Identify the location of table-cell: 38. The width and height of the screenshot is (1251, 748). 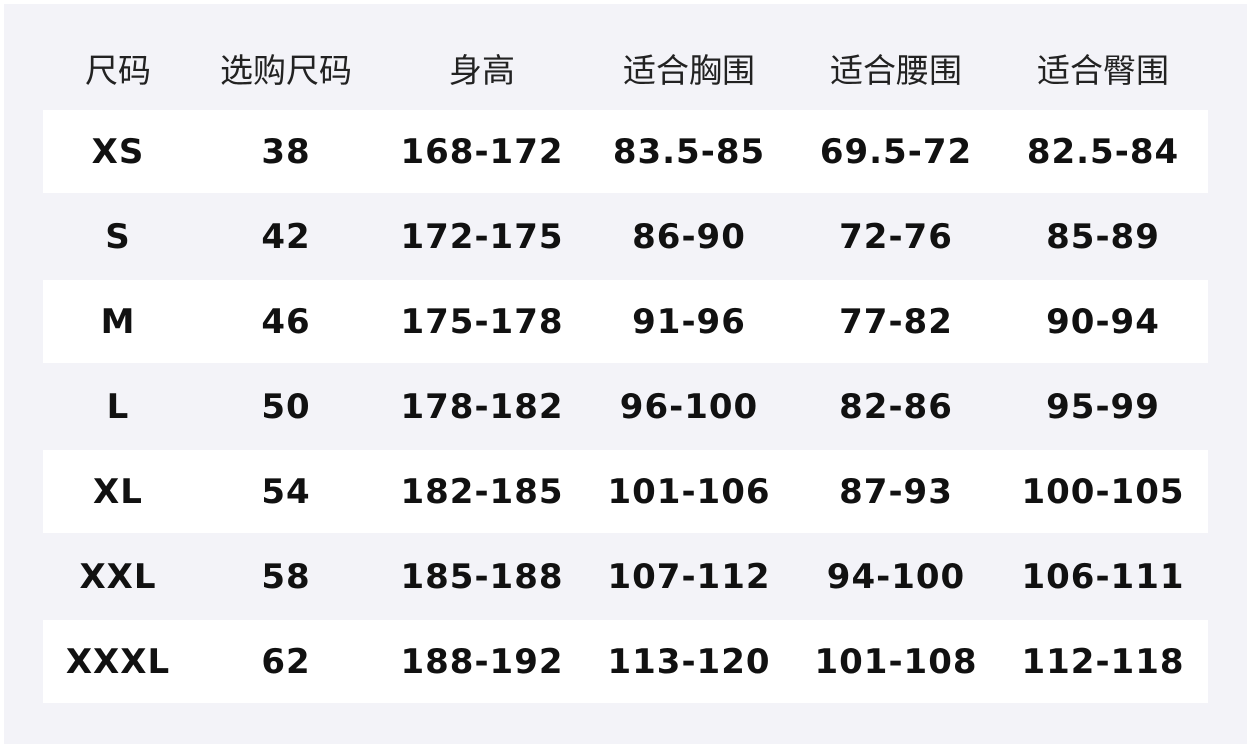
(286, 151).